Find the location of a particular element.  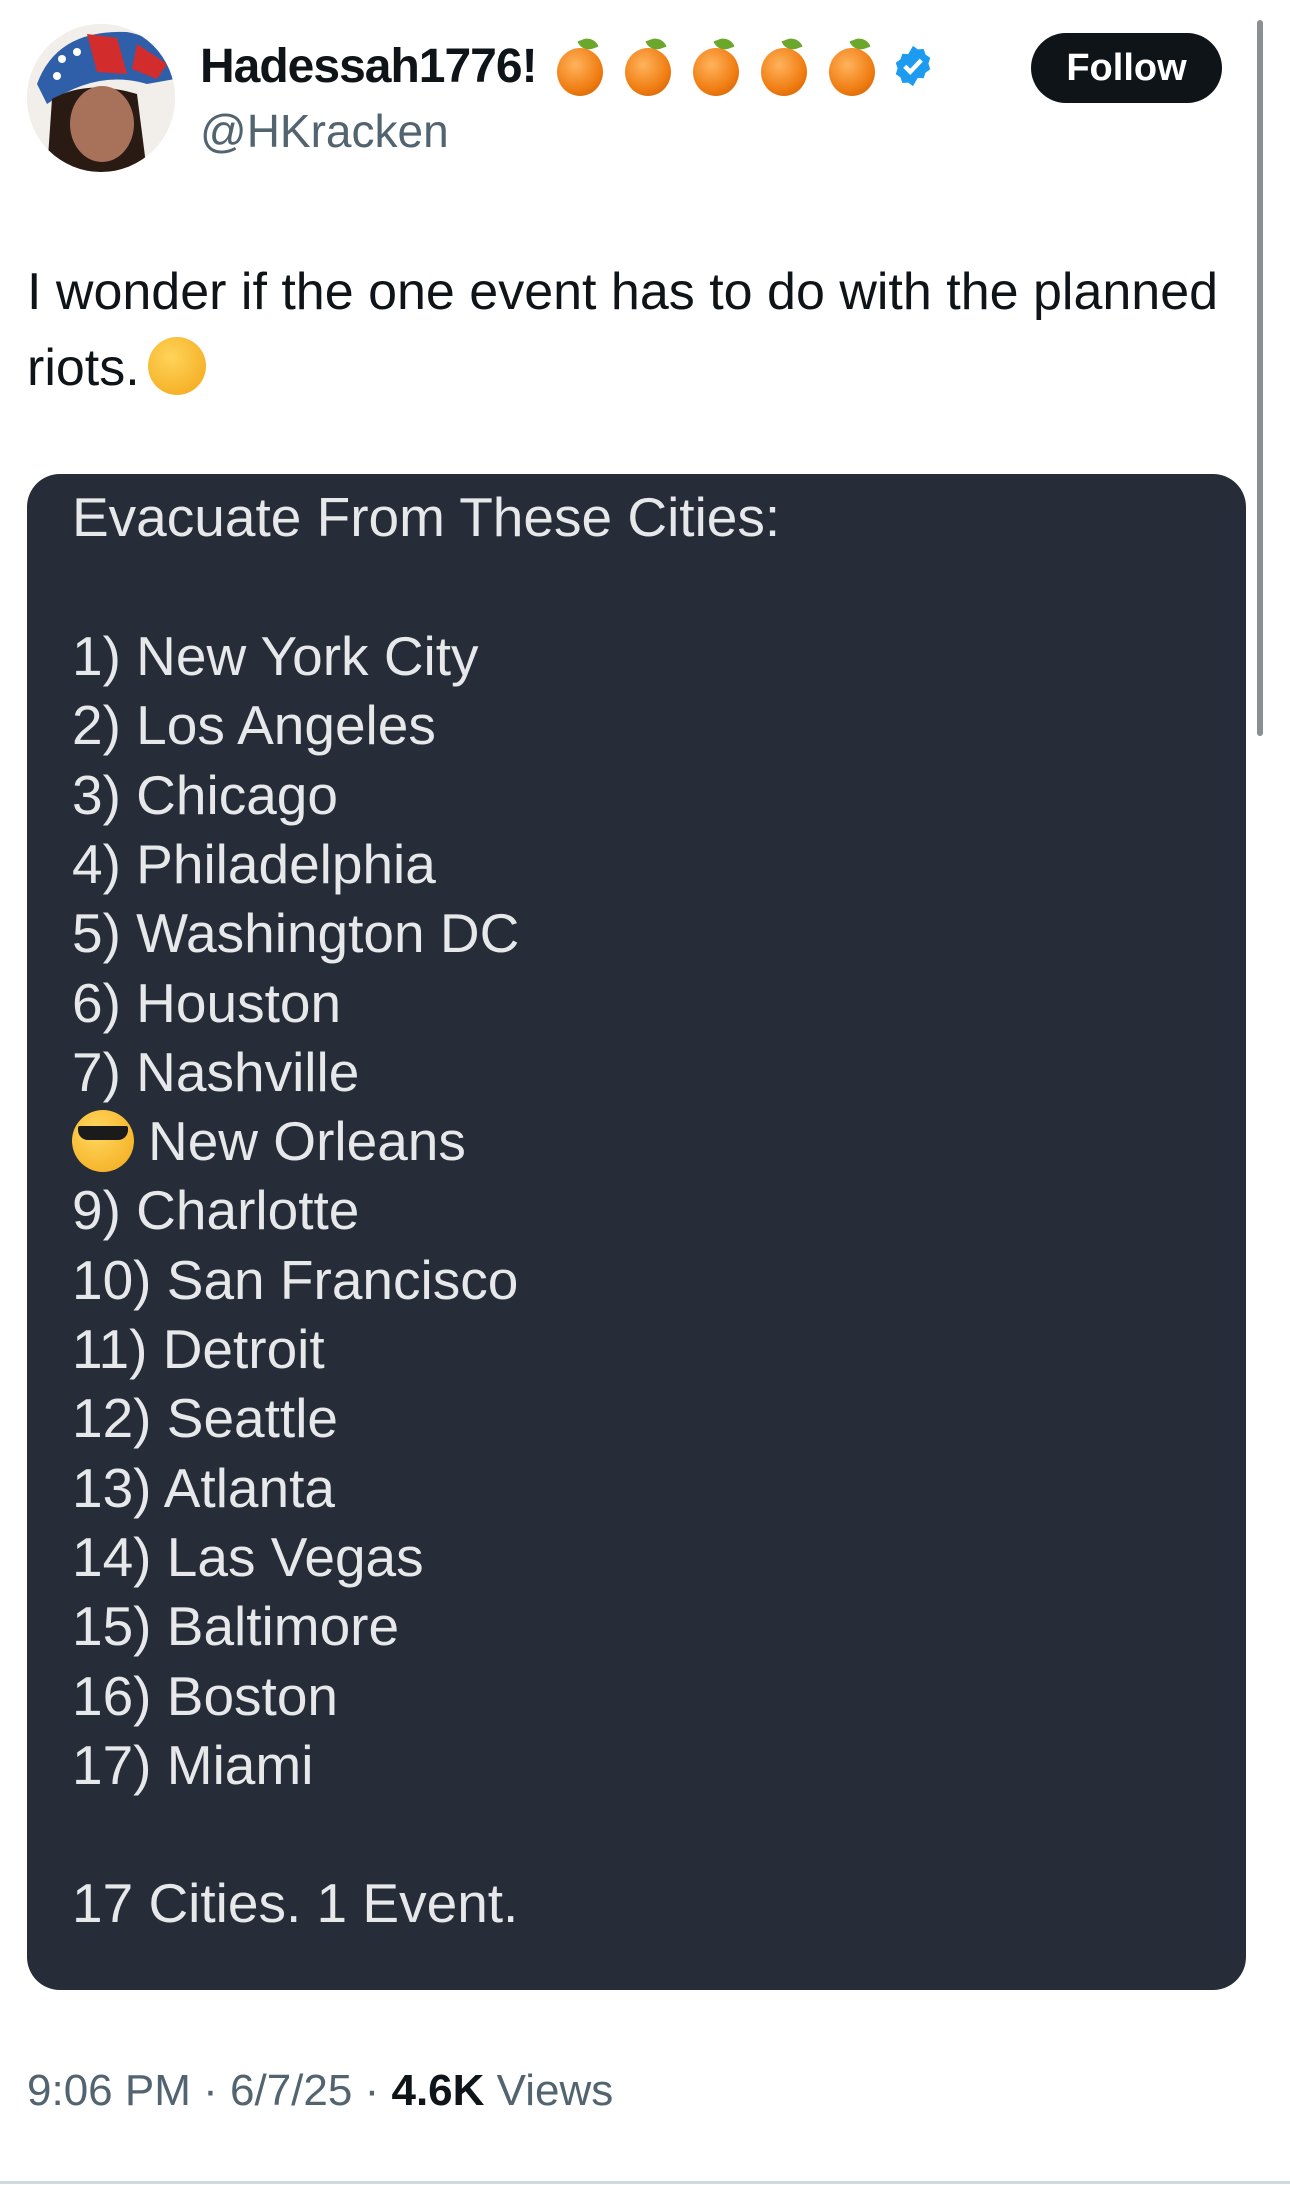

city-name: 17) Miami is located at coordinates (193, 1764).